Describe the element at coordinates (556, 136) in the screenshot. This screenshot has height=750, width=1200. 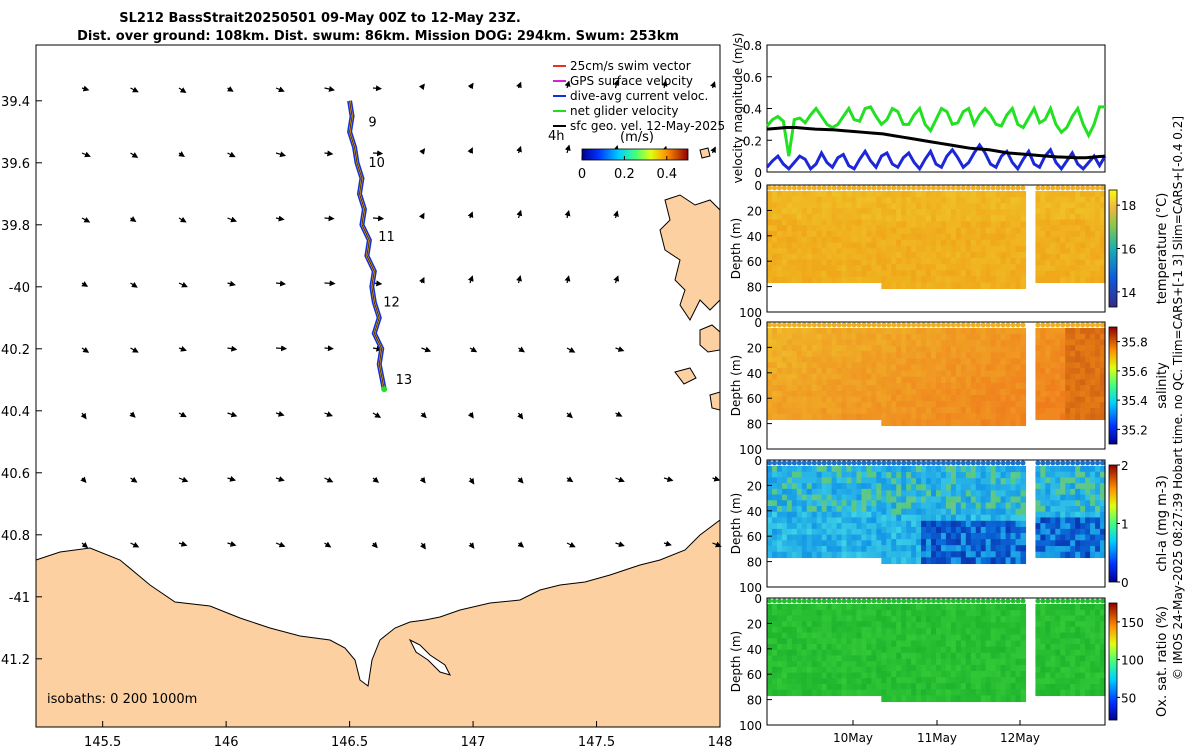
I see `legend-4h: 4h` at that location.